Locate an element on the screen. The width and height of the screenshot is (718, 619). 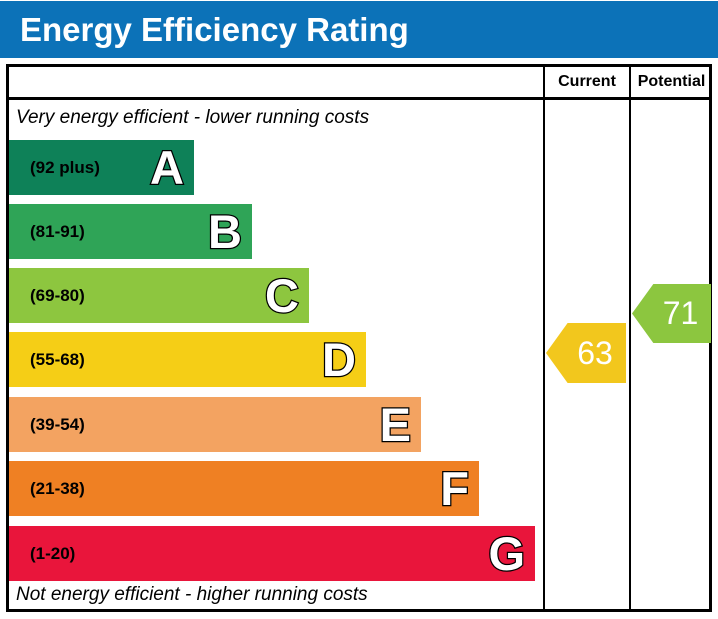
potential-rating-value: 71 is located at coordinates (680, 313).